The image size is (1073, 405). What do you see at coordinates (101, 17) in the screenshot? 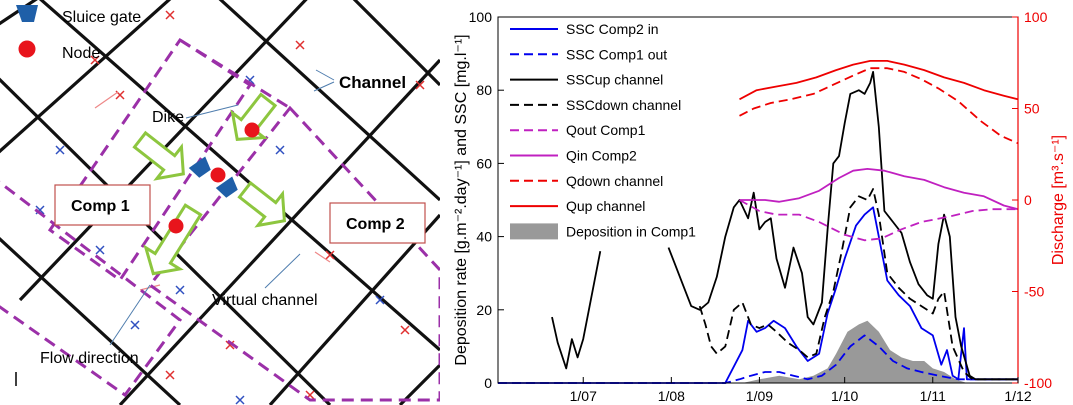
I see `legend-sluice-gate-label: Sluice gate` at bounding box center [101, 17].